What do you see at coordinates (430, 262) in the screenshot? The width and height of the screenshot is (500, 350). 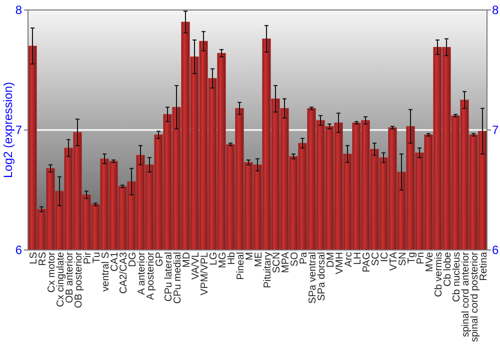 I see `x-tick-label: MVe` at bounding box center [430, 262].